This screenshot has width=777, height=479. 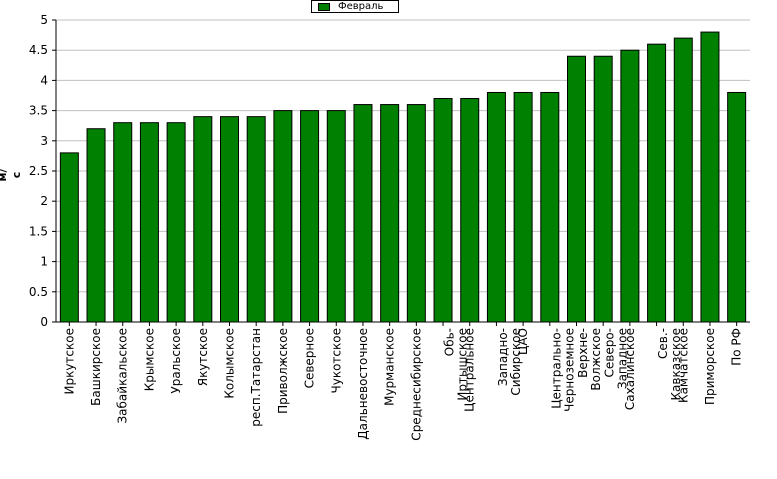 I want to click on y-tick-label: 2, so click(x=44, y=201).